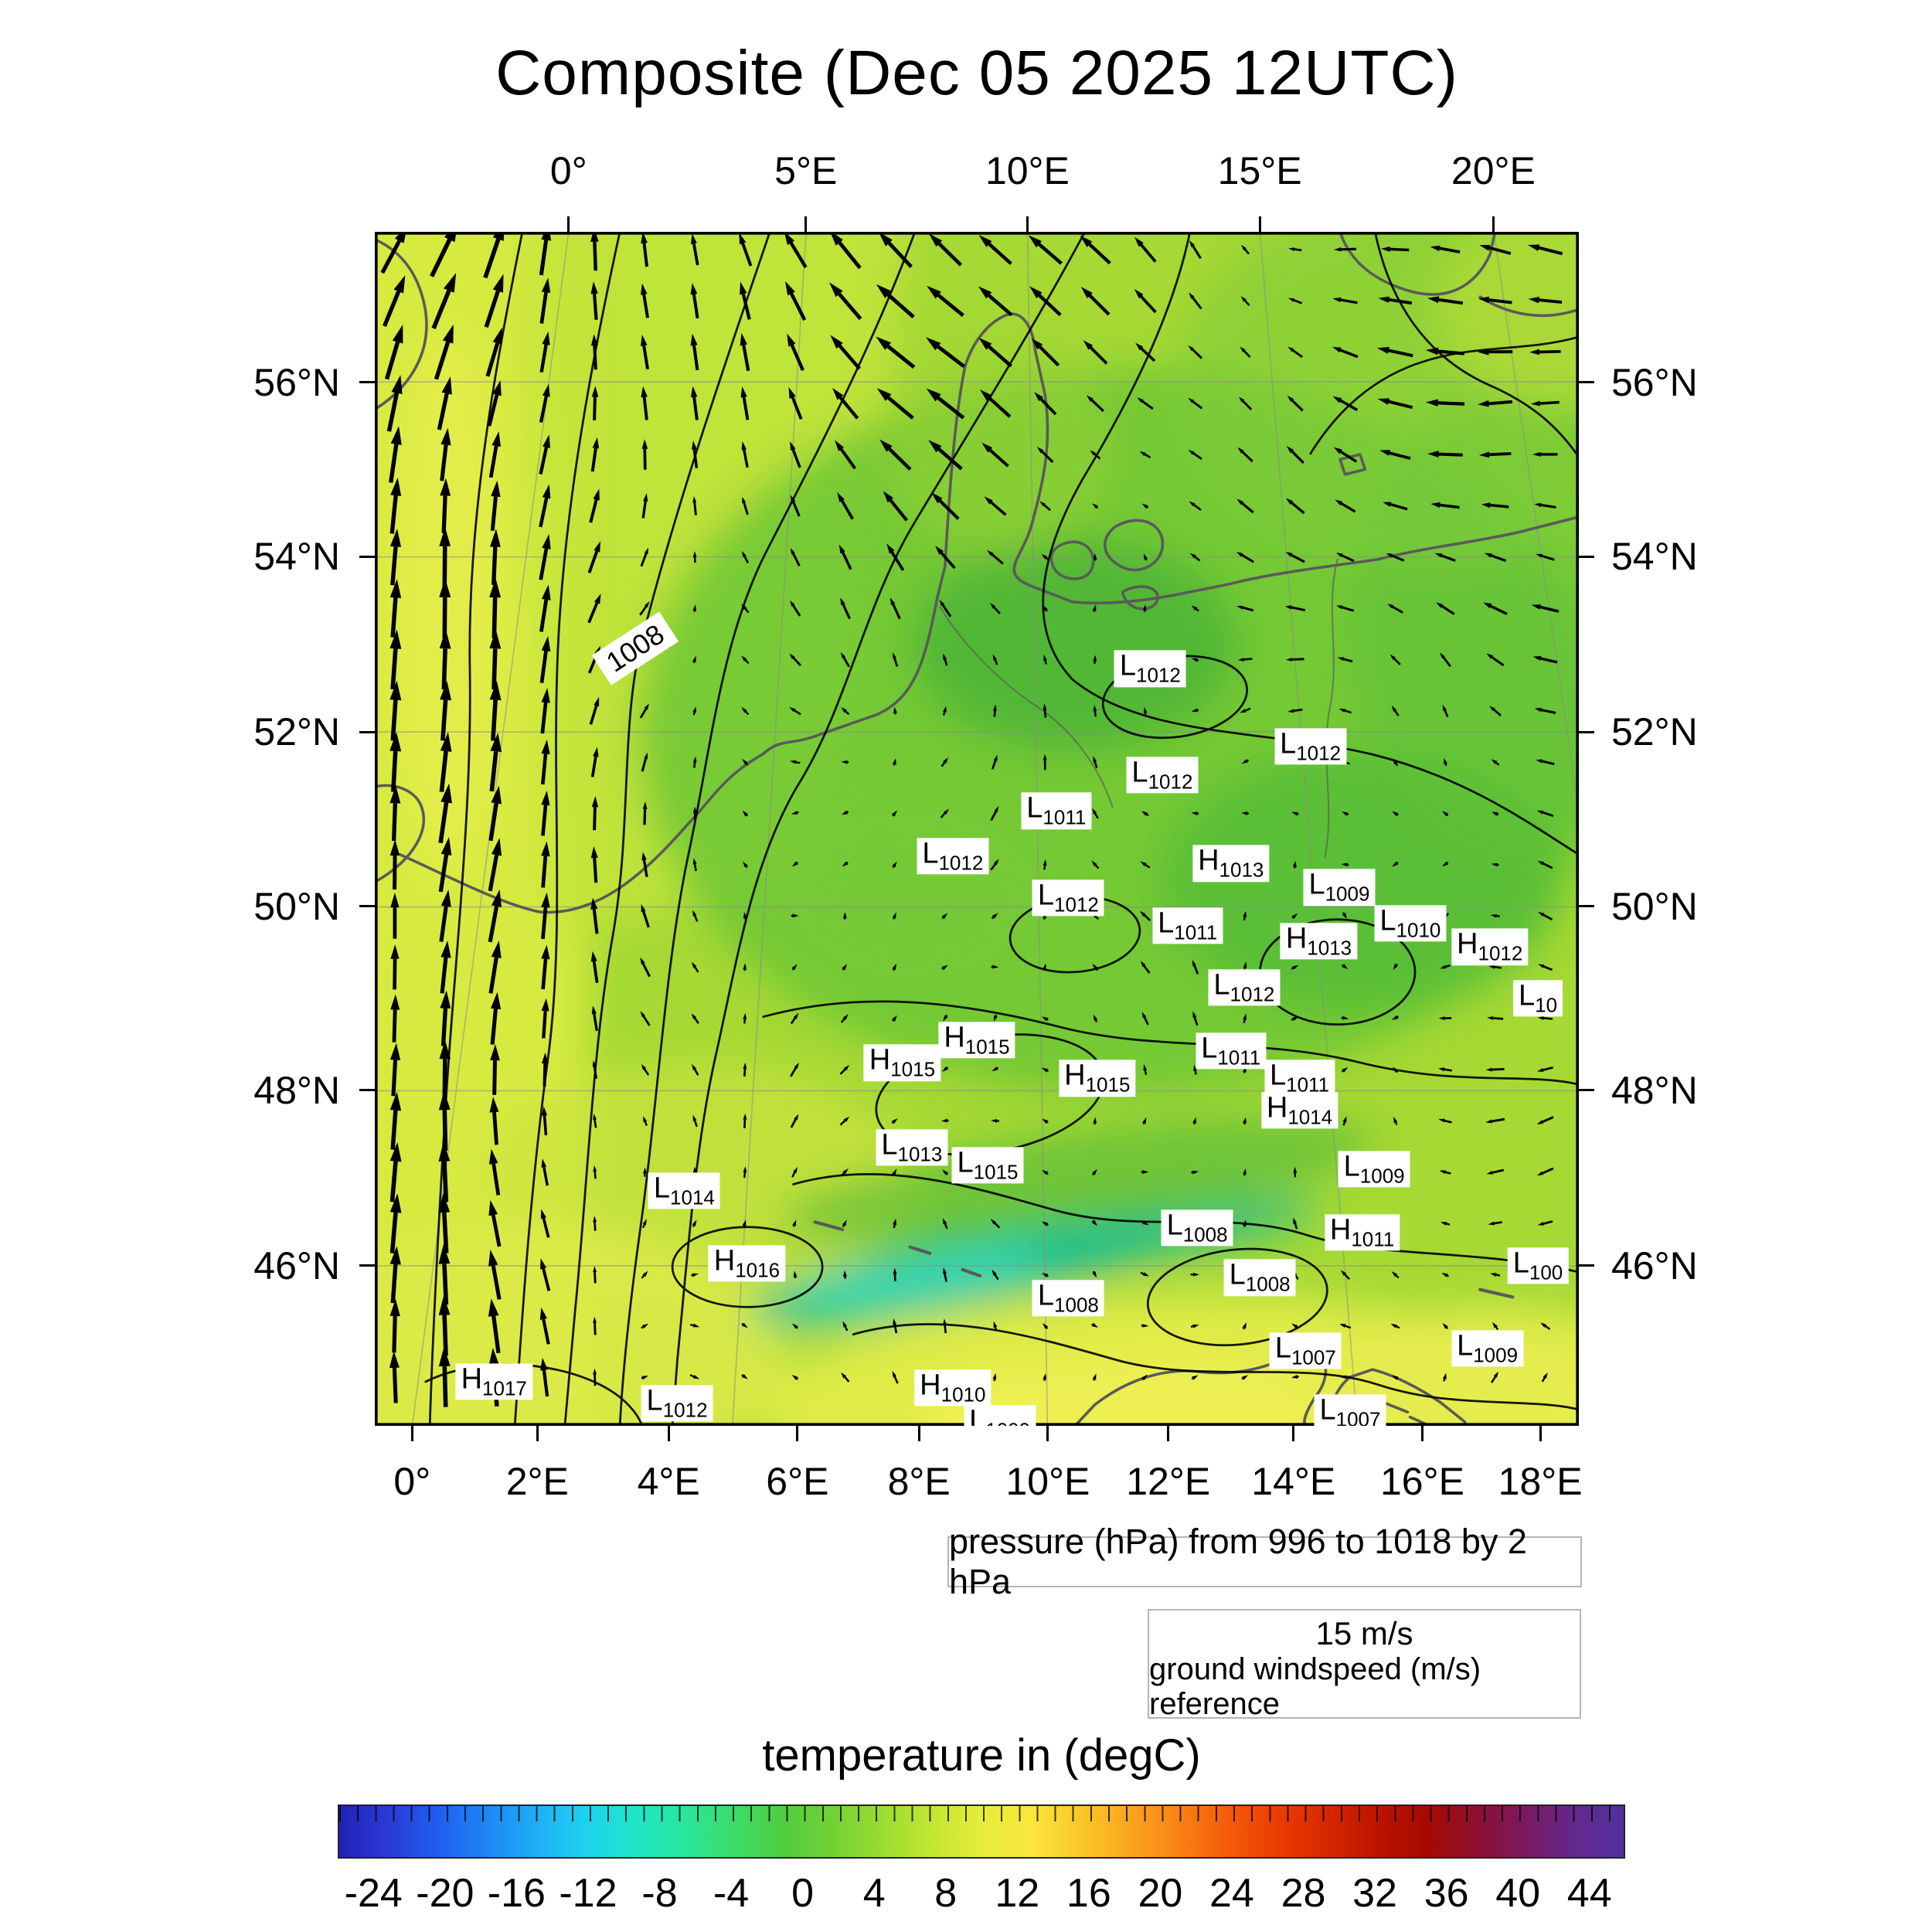 The image size is (1932, 1932). I want to click on pressure-center-label: L1010, so click(1411, 923).